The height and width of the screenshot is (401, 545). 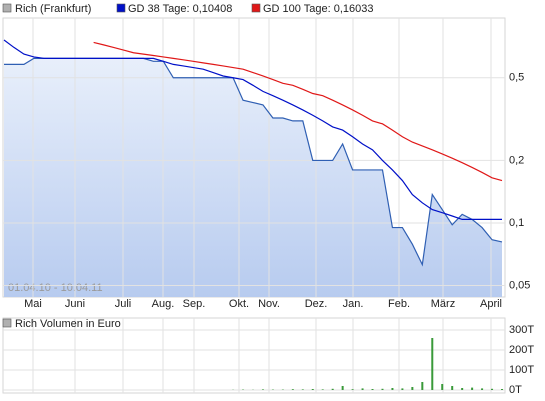 I want to click on y-tick-label: 0,05, so click(x=519, y=285).